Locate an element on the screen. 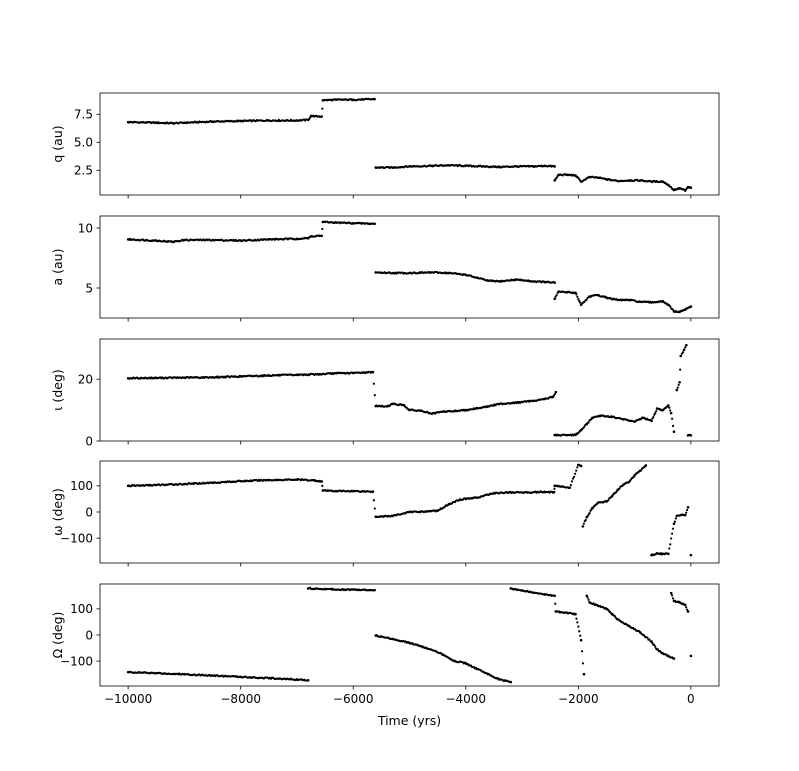 This screenshot has height=771, width=799. panel-omega-ylabel: ω (deg) is located at coordinates (57, 512).